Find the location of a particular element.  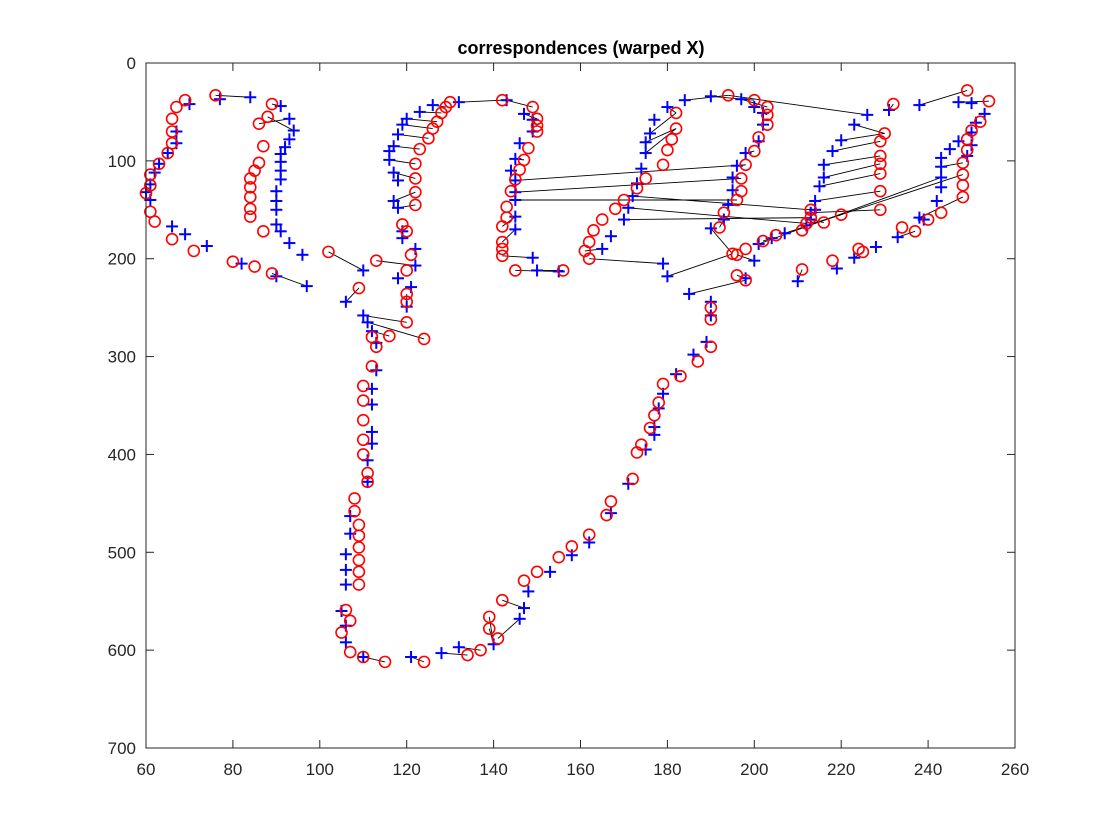

y-tick-label: 700 is located at coordinates (122, 748).